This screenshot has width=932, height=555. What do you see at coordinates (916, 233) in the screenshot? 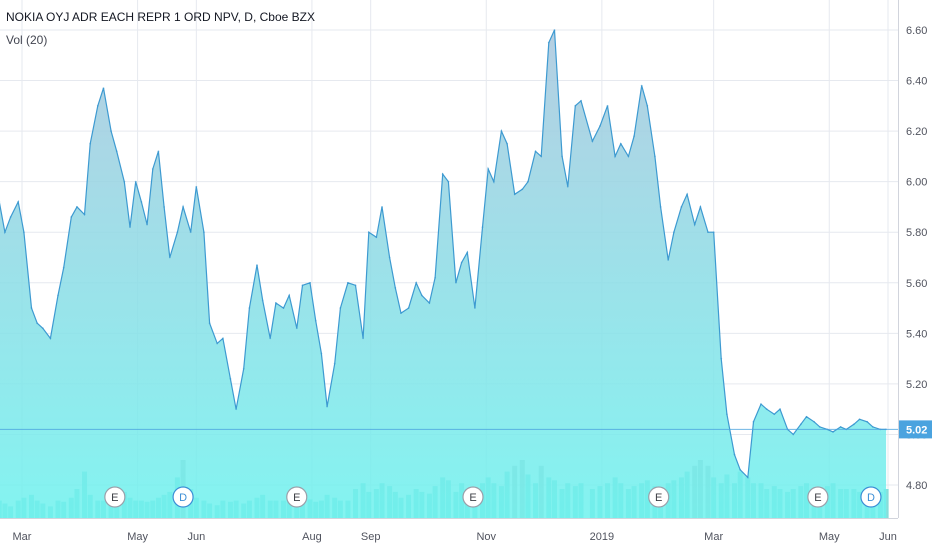
I see `y-tick-label: 5.80` at bounding box center [916, 233].